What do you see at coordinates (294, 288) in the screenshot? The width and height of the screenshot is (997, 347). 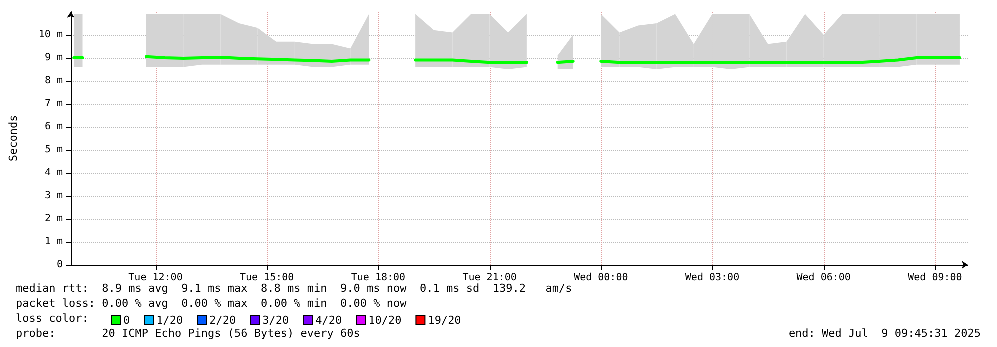 I see `text: median rtt: 8.9 ms avg 9.1 ms max 8.8 ms min 9.0 ms now 0.1 ms sd 139.2 am/s` at bounding box center [294, 288].